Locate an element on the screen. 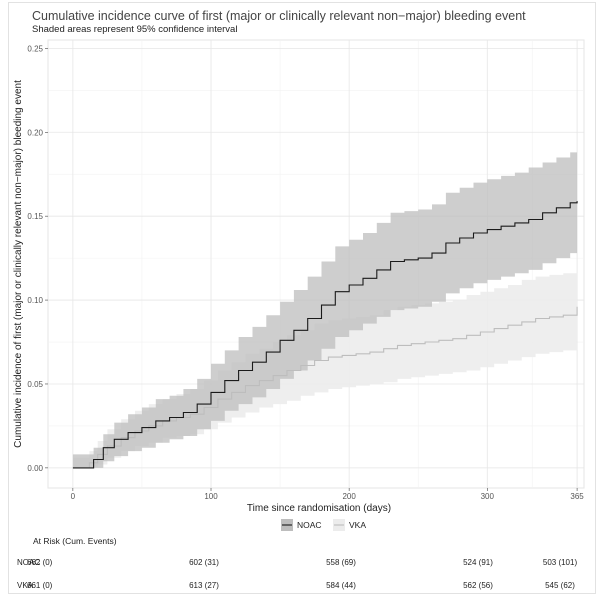  y-tick-label: 0.00 is located at coordinates (35, 468).